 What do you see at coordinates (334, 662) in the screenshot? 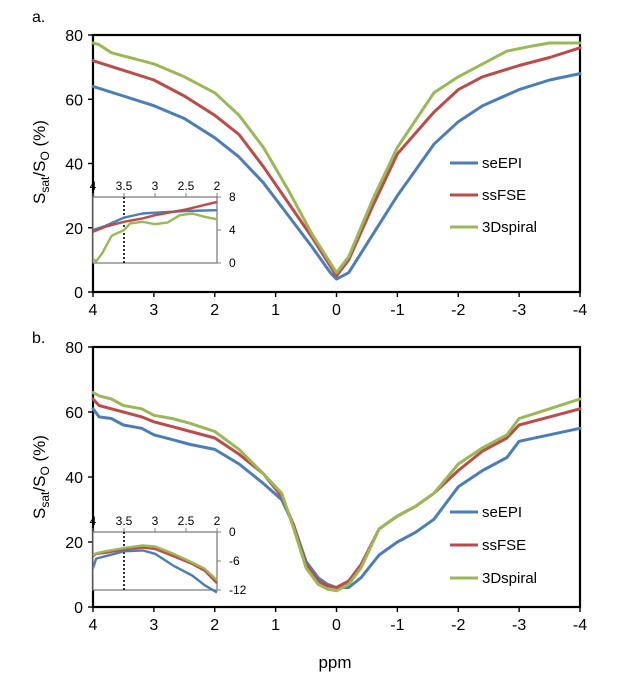
I see `x-axis-label: ppm` at bounding box center [334, 662].